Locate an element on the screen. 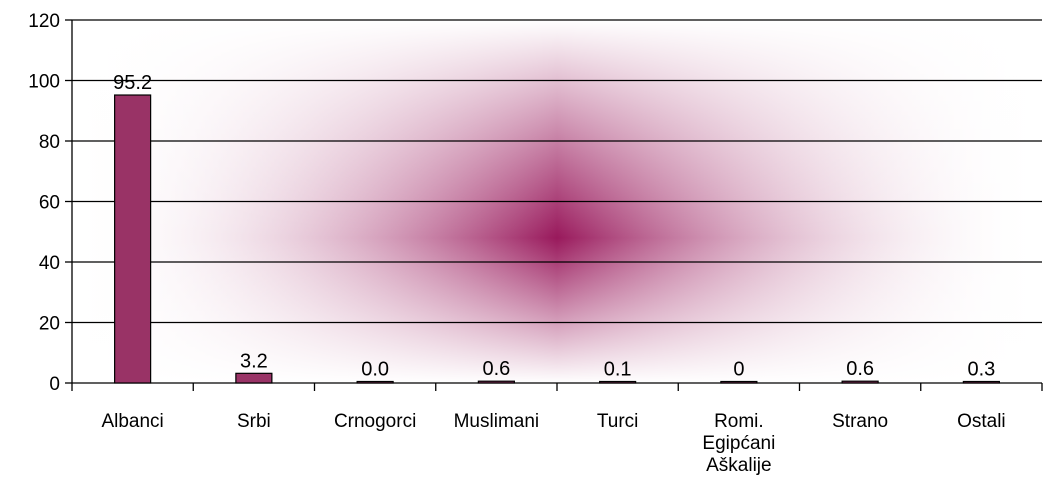  y-tick-label: 20 is located at coordinates (49, 324).